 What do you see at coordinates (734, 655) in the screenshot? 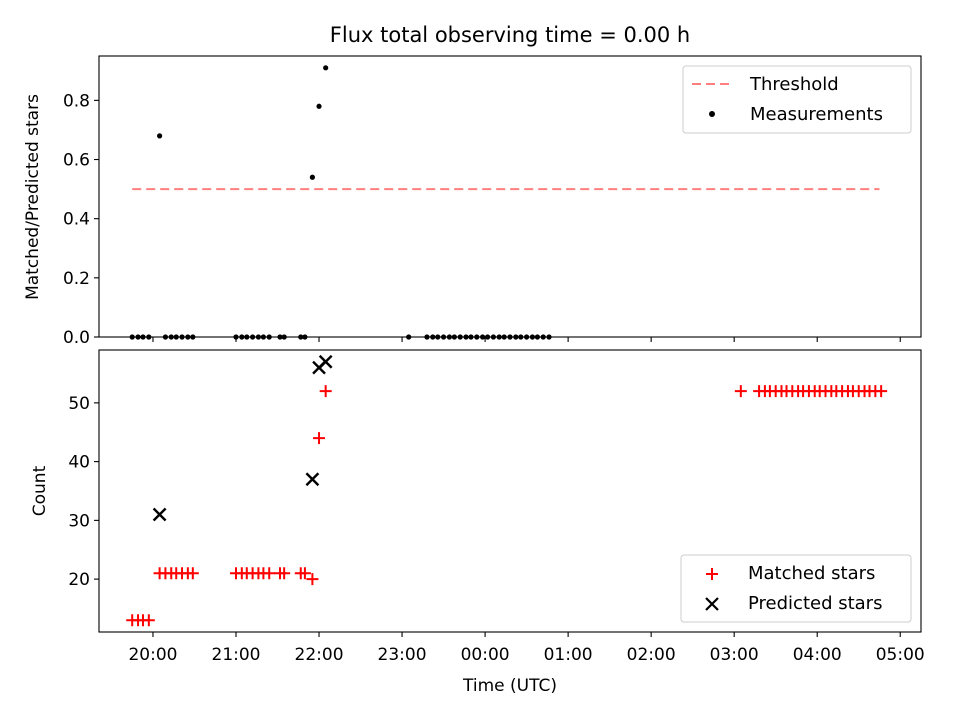
I see `bottom-xtick-label: 03:00` at bounding box center [734, 655].